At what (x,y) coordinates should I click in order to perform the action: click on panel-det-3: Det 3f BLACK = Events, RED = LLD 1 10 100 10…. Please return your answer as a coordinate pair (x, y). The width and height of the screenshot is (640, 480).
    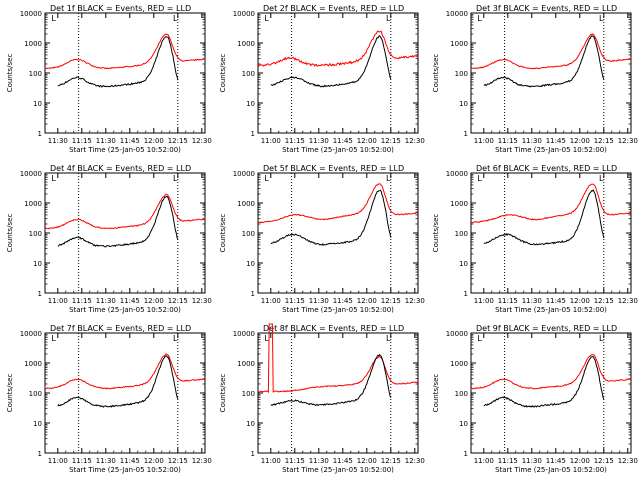
    Looking at the image, I should click on (535, 79).